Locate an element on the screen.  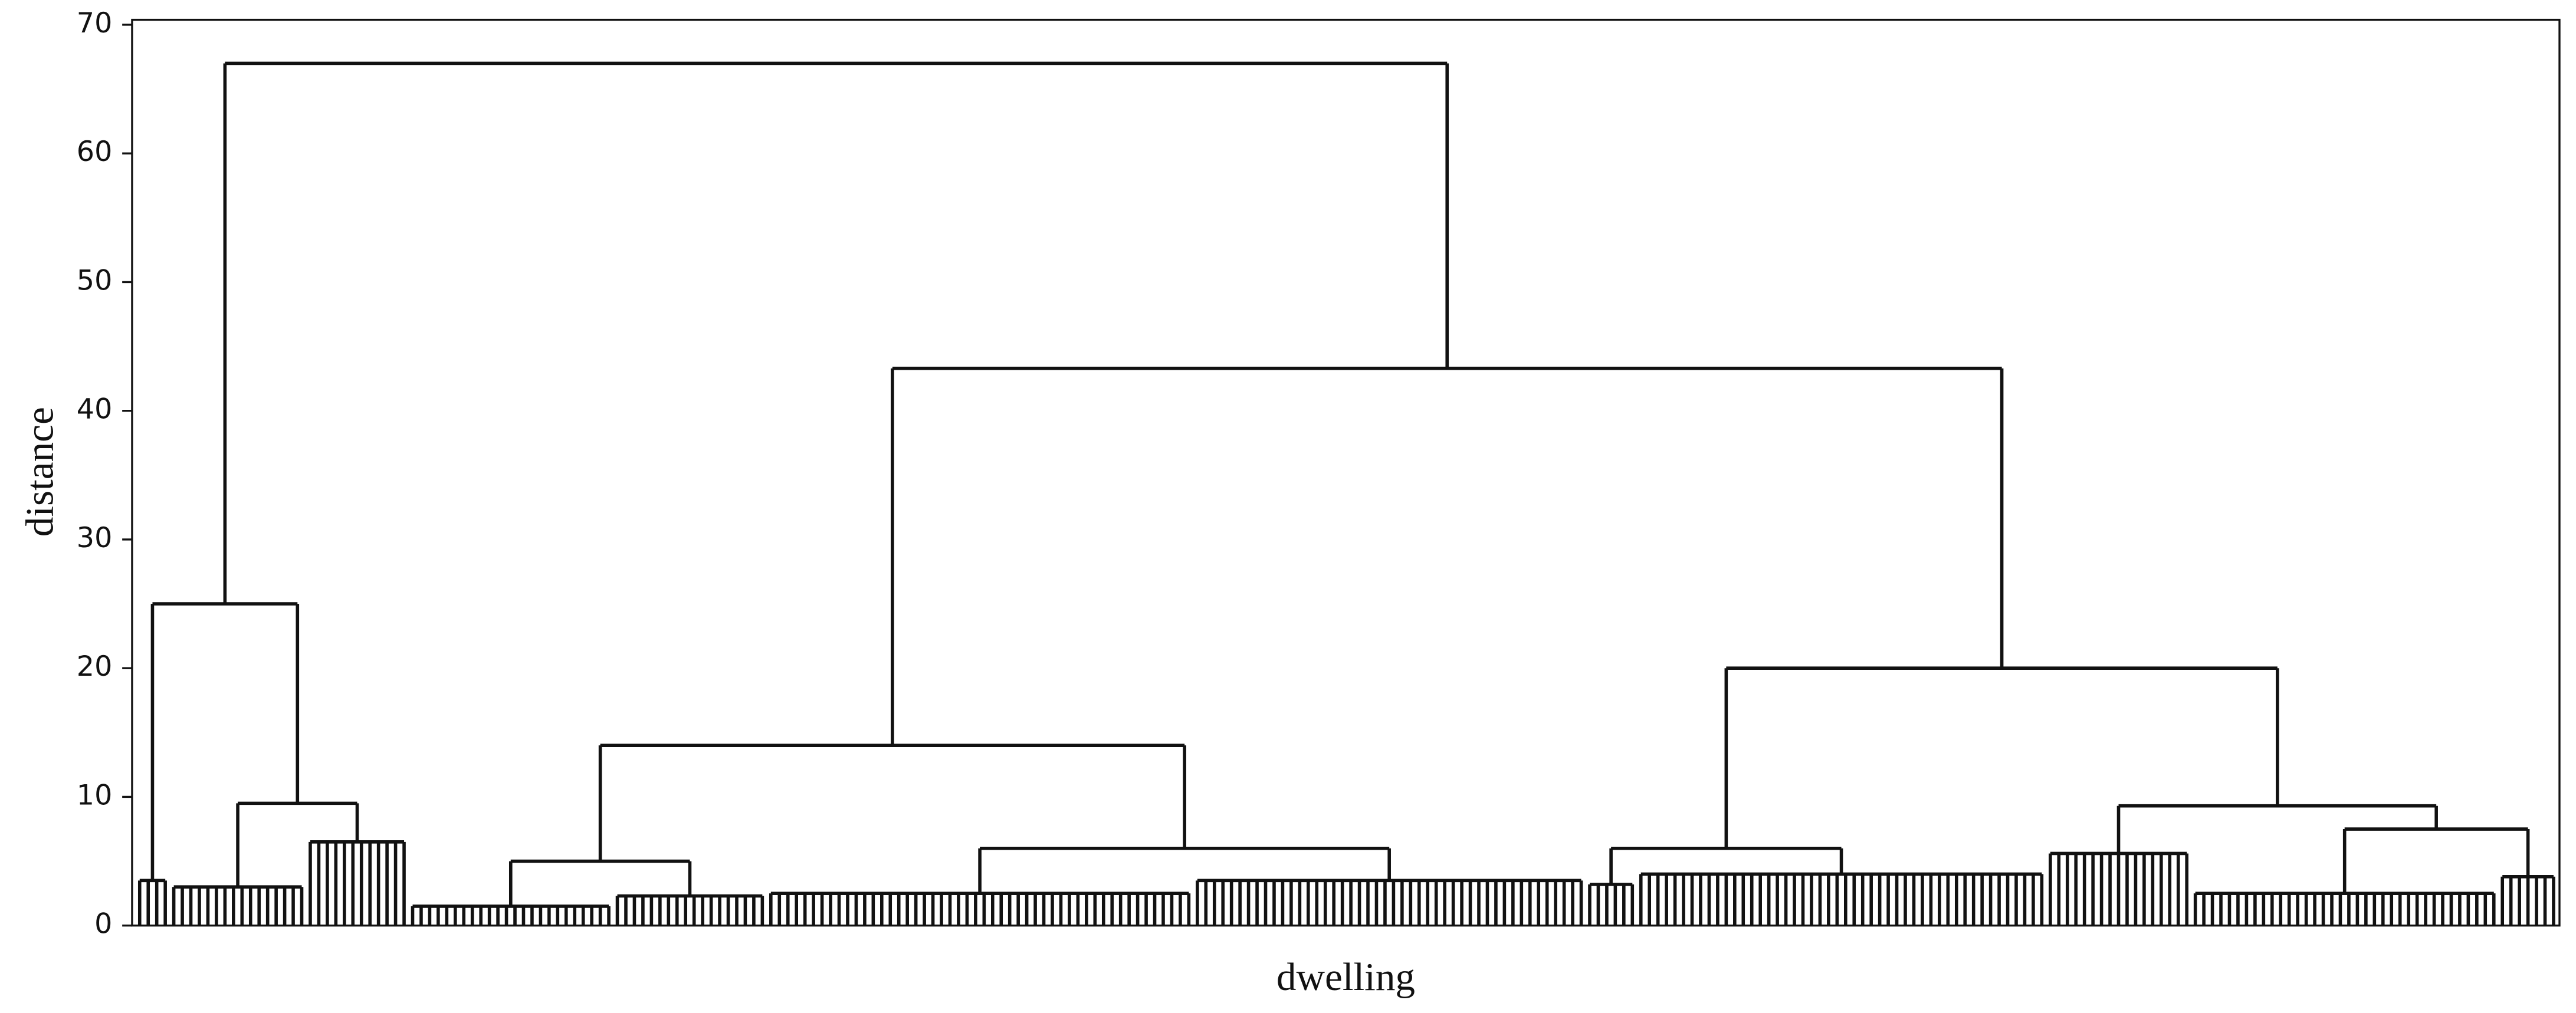
y-tick-label: 10 is located at coordinates (95, 795).